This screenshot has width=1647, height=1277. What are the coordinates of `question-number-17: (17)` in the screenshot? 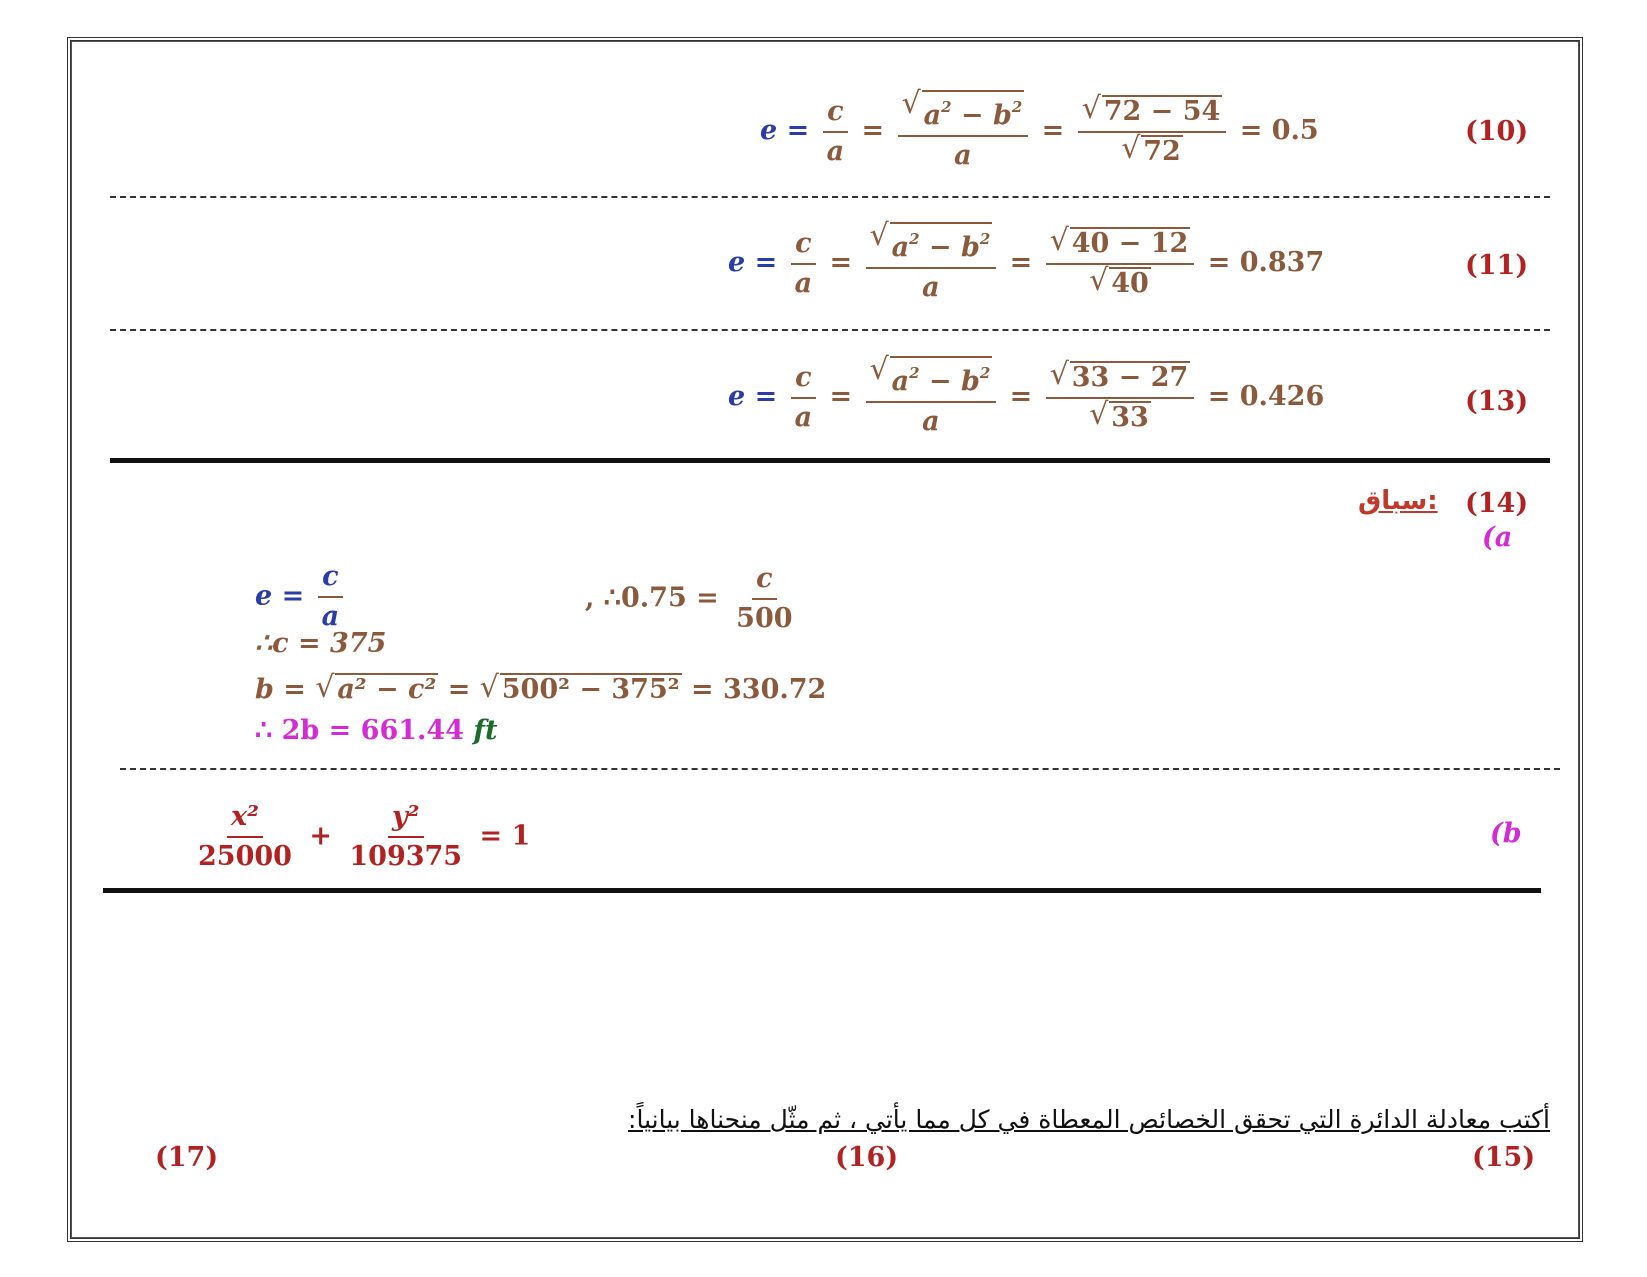 It's located at (187, 1157).